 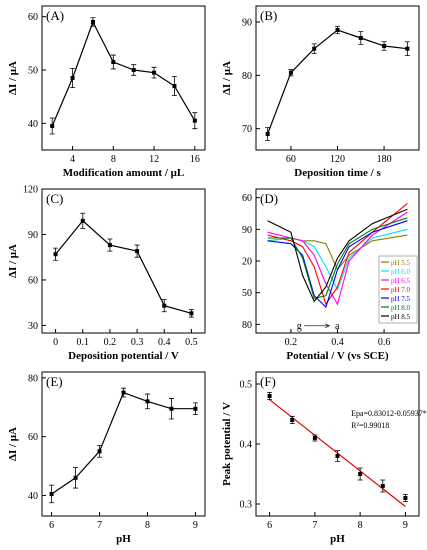 I want to click on x-tick-label: 6, so click(x=269, y=525).